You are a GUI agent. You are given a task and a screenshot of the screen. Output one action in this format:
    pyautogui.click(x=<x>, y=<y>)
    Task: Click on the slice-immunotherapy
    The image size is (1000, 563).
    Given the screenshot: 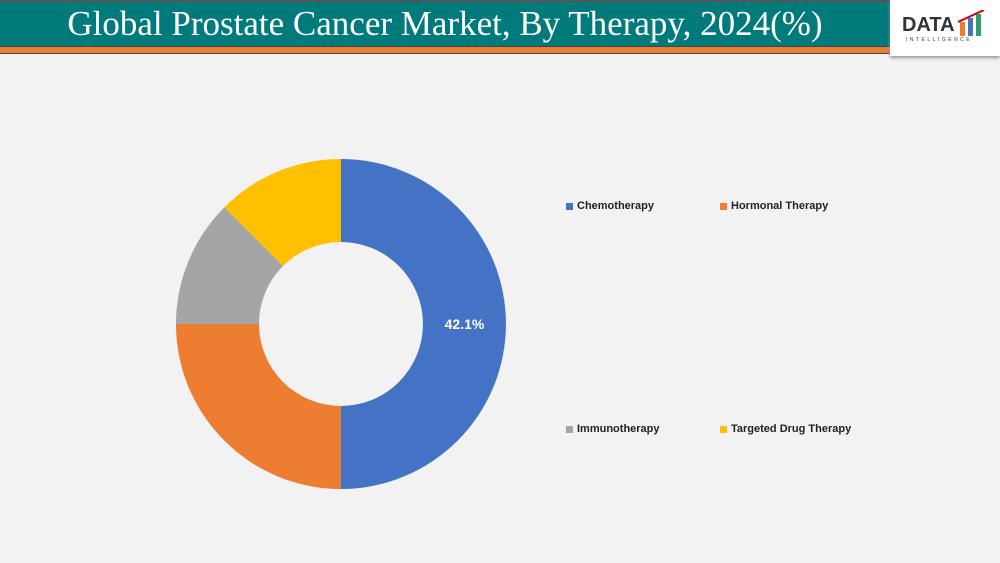 What is the action you would take?
    pyautogui.click(x=230, y=265)
    